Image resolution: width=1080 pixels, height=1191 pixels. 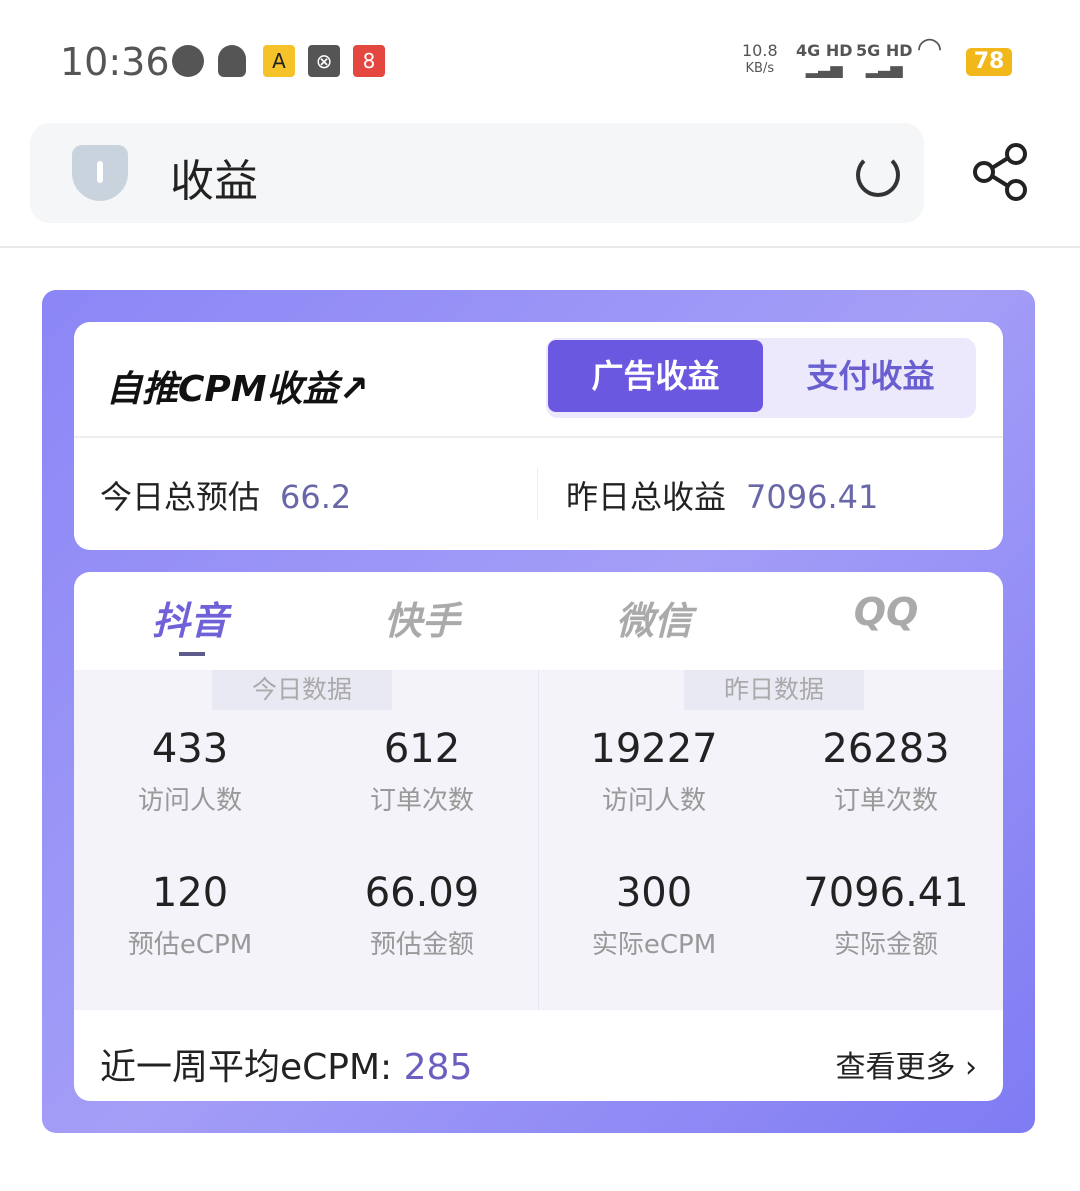 I want to click on yesterday-data-header: 昨日数据, so click(x=774, y=690).